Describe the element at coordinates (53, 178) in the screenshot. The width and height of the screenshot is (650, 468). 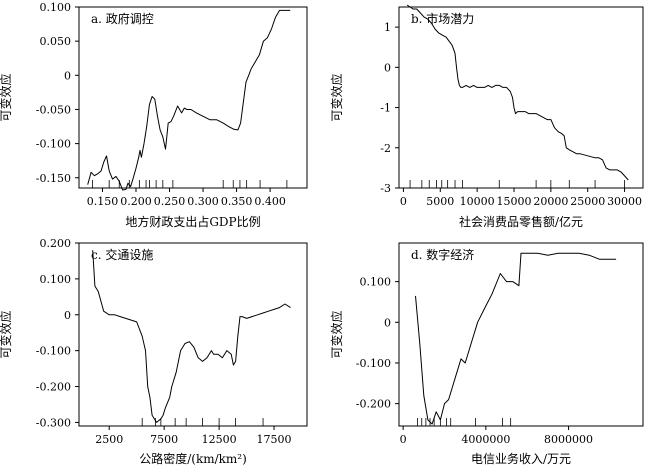
I see `y-tick-label: -0.150` at that location.